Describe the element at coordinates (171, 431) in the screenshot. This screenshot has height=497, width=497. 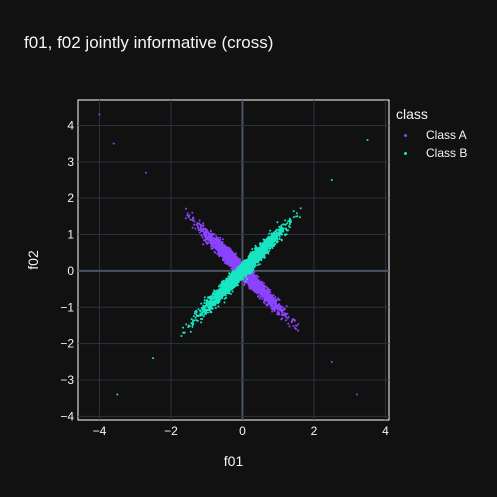
I see `x-tick-label: −2` at that location.